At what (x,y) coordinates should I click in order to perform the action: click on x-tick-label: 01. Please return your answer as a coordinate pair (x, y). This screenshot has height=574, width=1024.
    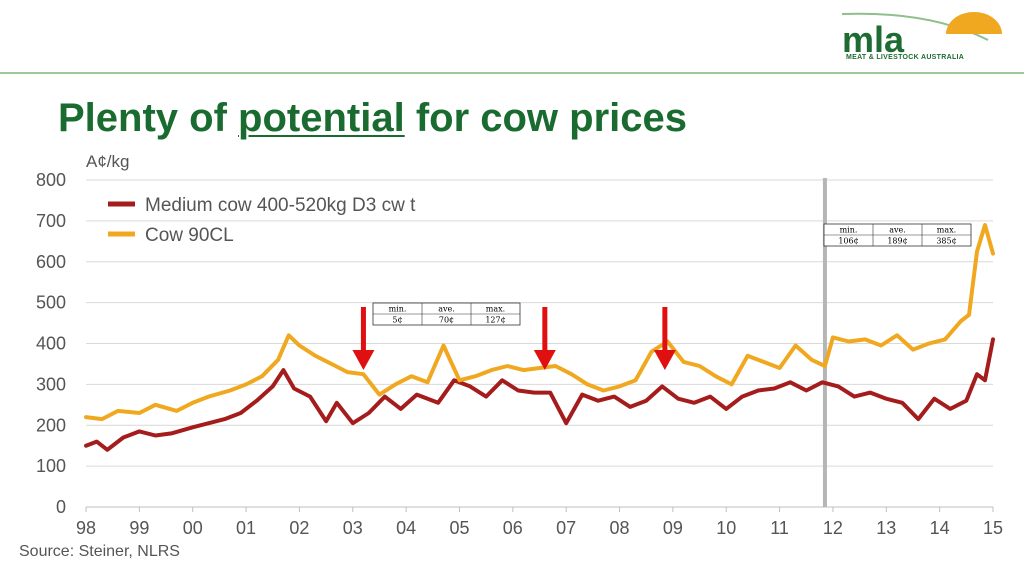
    Looking at the image, I should click on (246, 528).